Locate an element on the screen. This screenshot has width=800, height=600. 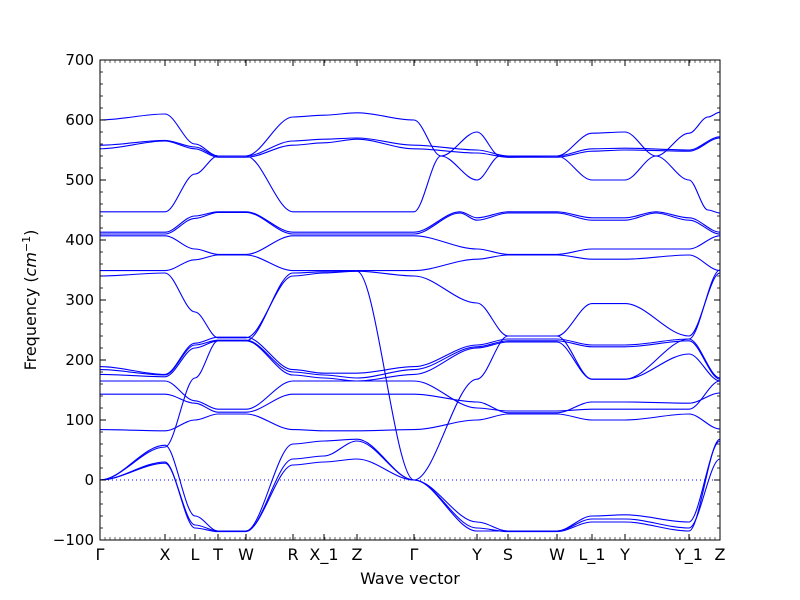
y-tick-label: 400 is located at coordinates (79, 240).